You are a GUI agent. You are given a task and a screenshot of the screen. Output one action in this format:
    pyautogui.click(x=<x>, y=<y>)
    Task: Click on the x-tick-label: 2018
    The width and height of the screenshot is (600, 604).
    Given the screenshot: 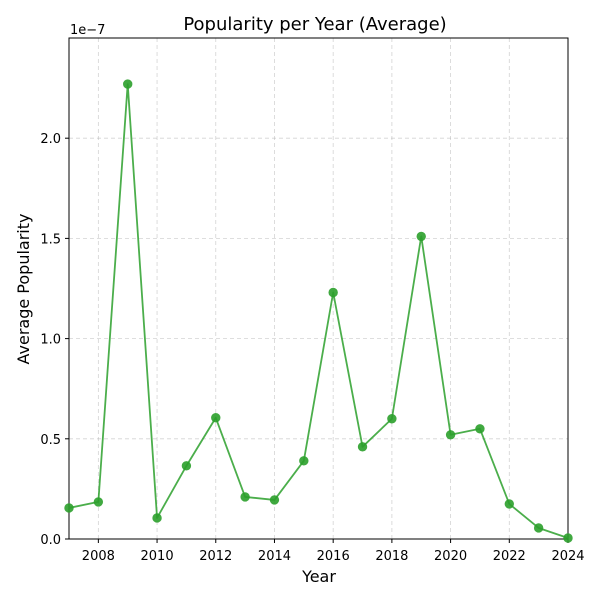 What is the action you would take?
    pyautogui.click(x=391, y=556)
    